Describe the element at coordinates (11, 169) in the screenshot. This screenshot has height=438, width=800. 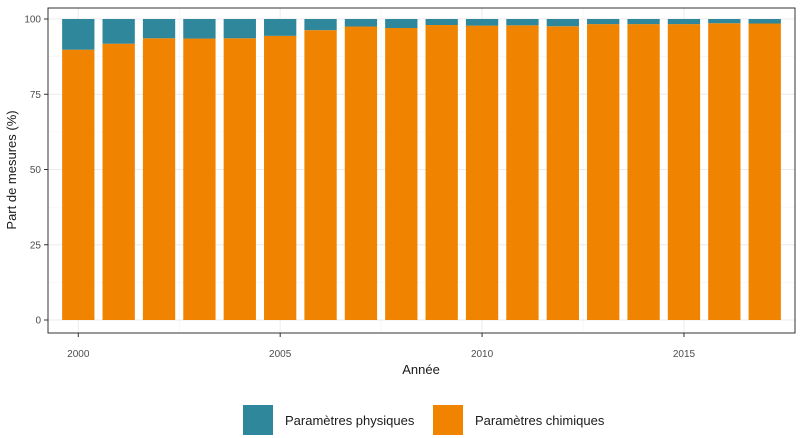
I see `y-axis-title: Part de mesures (%)` at that location.